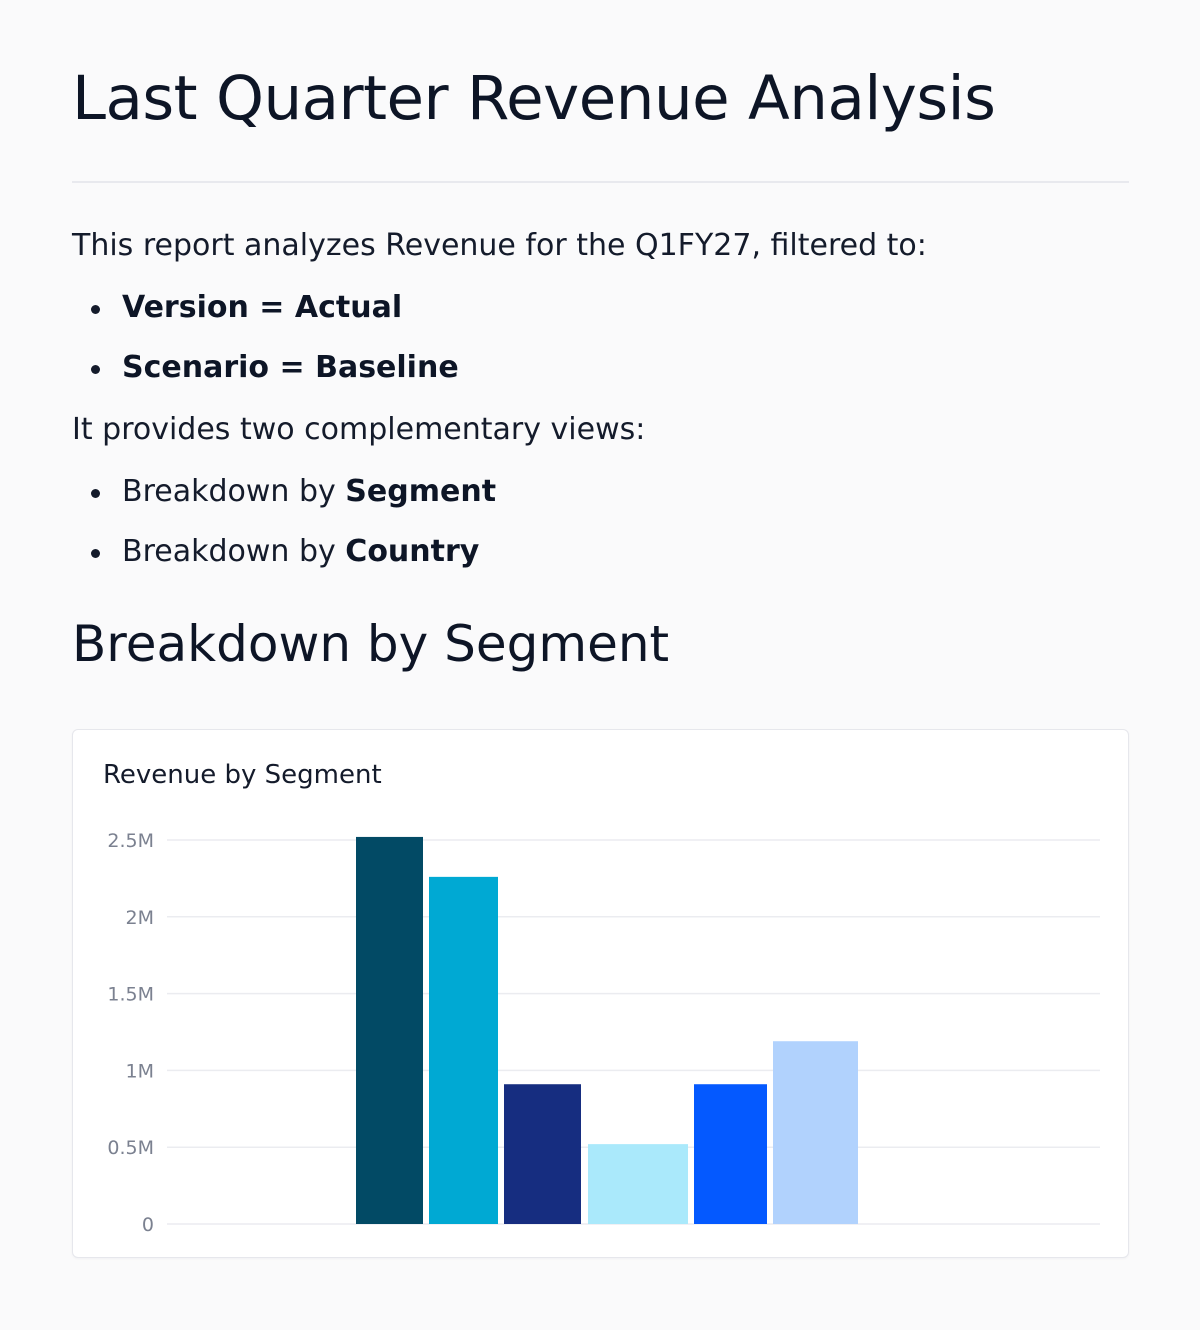 This screenshot has height=1330, width=1200. Describe the element at coordinates (600, 182) in the screenshot. I see `title-divider` at that location.